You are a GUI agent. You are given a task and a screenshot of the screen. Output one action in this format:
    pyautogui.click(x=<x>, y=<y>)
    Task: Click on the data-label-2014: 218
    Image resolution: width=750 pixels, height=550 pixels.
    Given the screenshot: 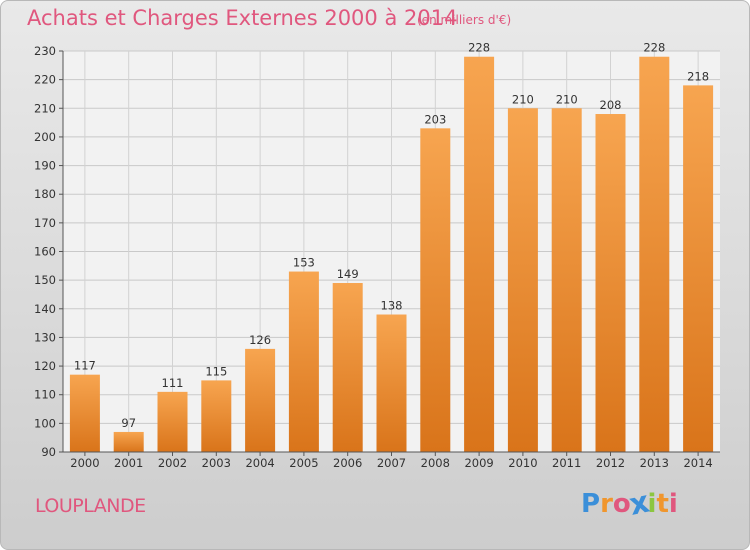 What is the action you would take?
    pyautogui.click(x=698, y=76)
    